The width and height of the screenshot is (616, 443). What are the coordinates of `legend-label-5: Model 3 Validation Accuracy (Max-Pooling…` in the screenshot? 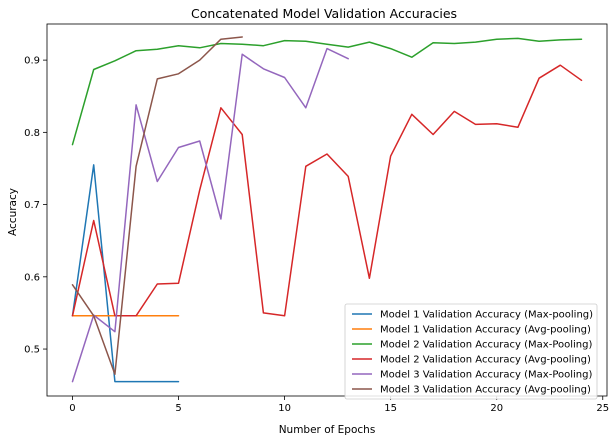 It's located at (486, 375).